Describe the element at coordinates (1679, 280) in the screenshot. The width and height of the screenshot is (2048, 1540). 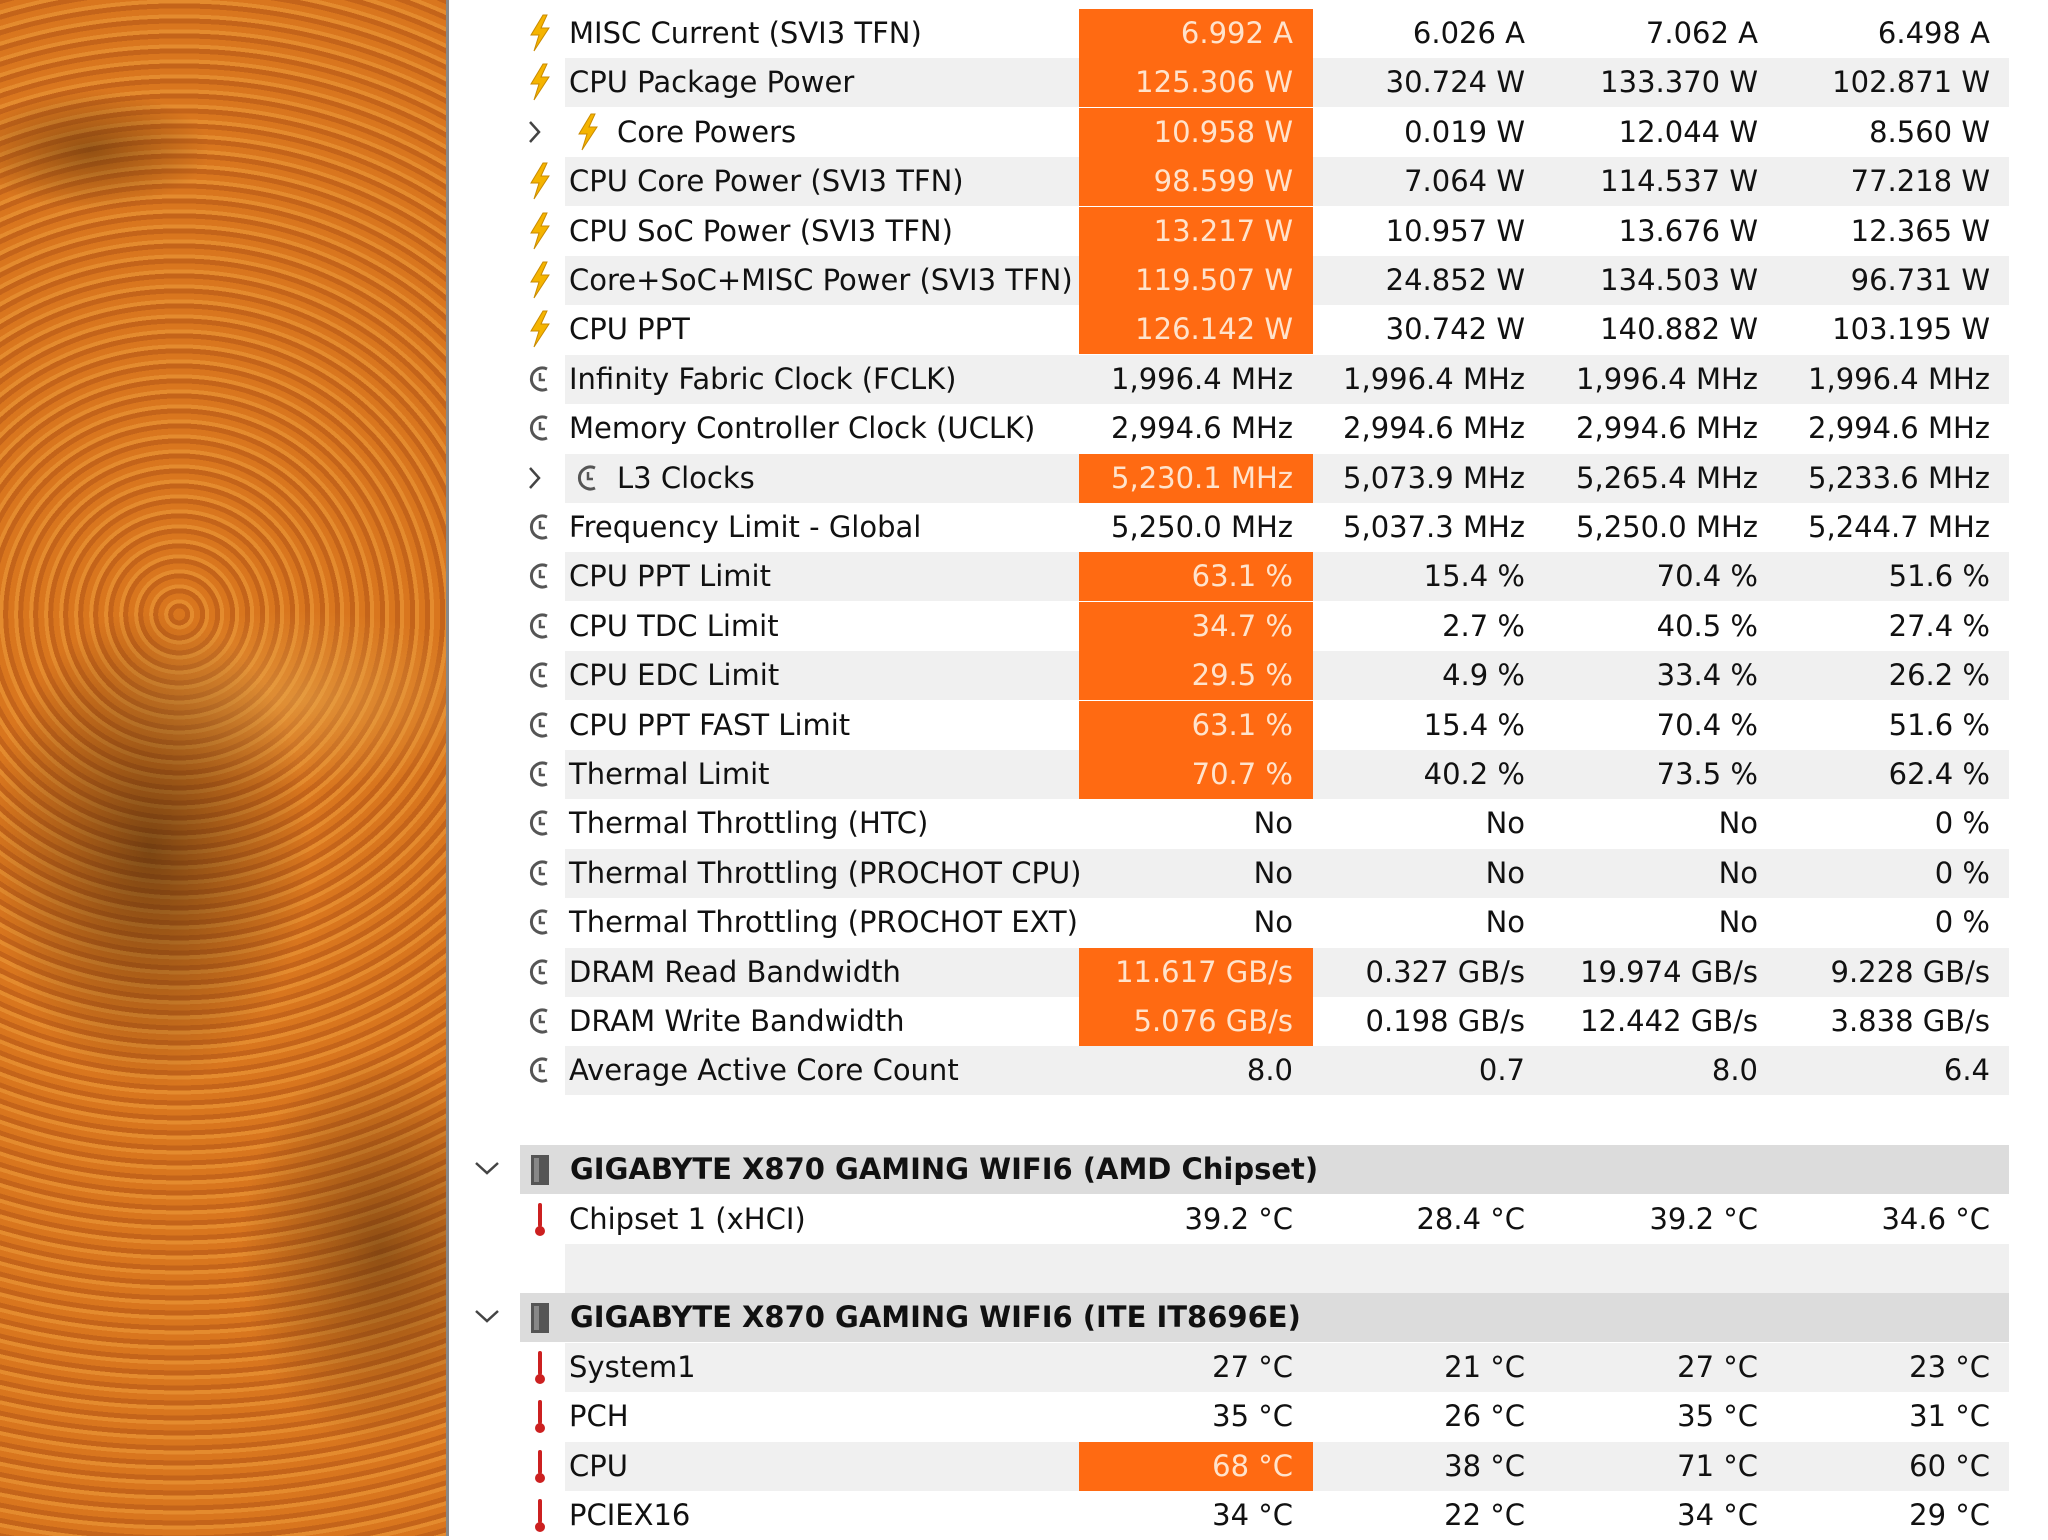
I see `sensor-value: 134.503 W` at that location.